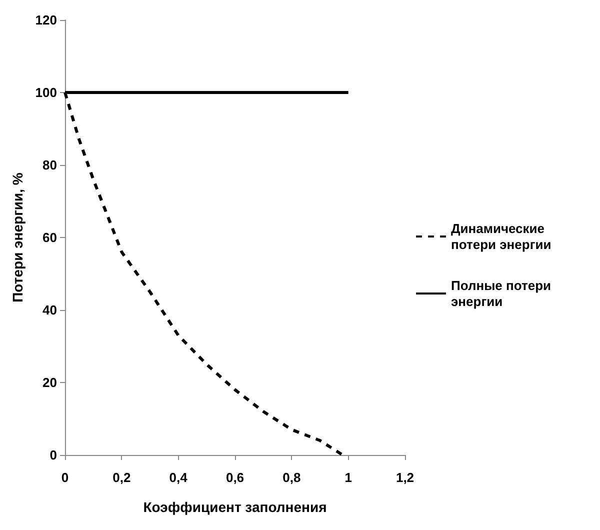 Image resolution: width=600 pixels, height=530 pixels. Describe the element at coordinates (178, 477) in the screenshot. I see `x-tick-label: 0,4` at that location.